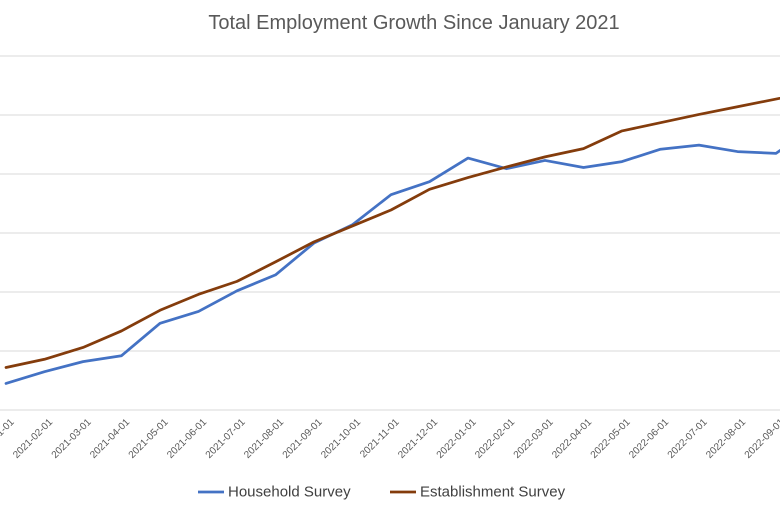 The image size is (780, 516). Describe the element at coordinates (457, 439) in the screenshot. I see `x-tick-label: 2022-01-01` at that location.